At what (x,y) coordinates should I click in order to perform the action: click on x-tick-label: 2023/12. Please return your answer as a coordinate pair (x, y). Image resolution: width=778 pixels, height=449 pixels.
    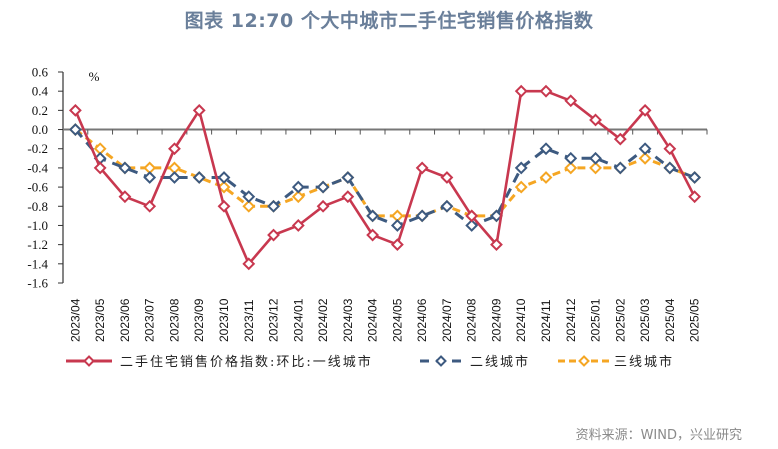
    Looking at the image, I should click on (274, 320).